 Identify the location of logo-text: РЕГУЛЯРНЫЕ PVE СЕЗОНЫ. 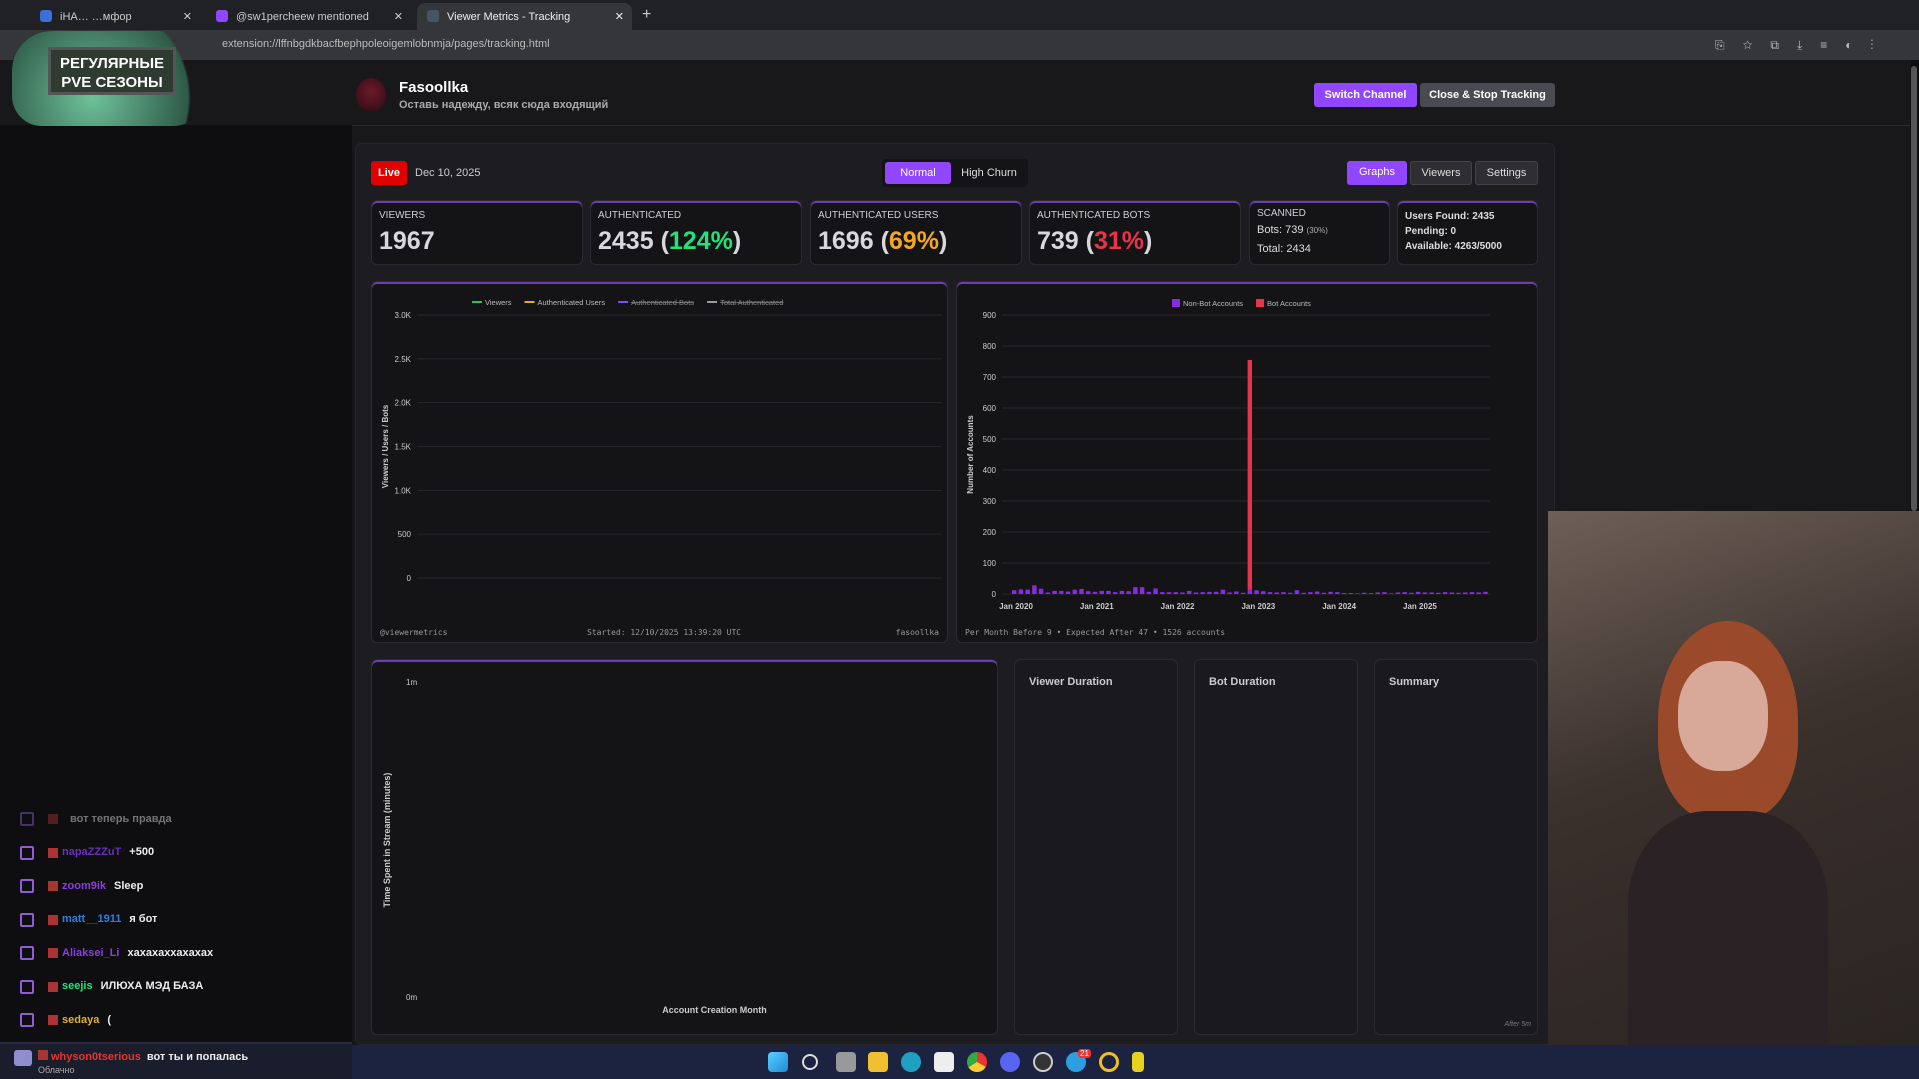
(112, 71).